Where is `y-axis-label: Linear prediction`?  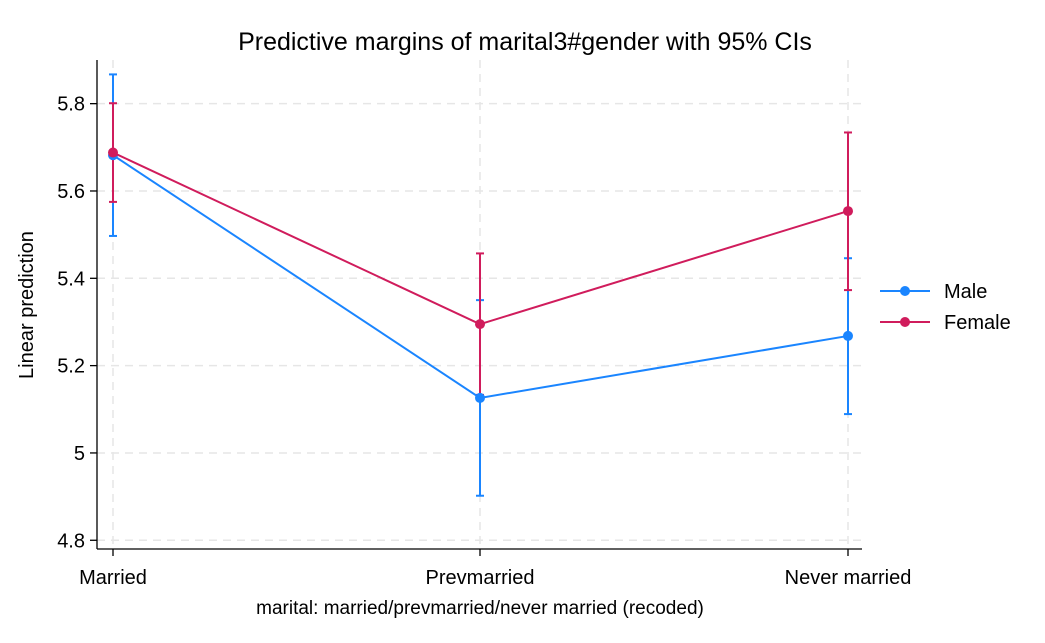 y-axis-label: Linear prediction is located at coordinates (27, 305).